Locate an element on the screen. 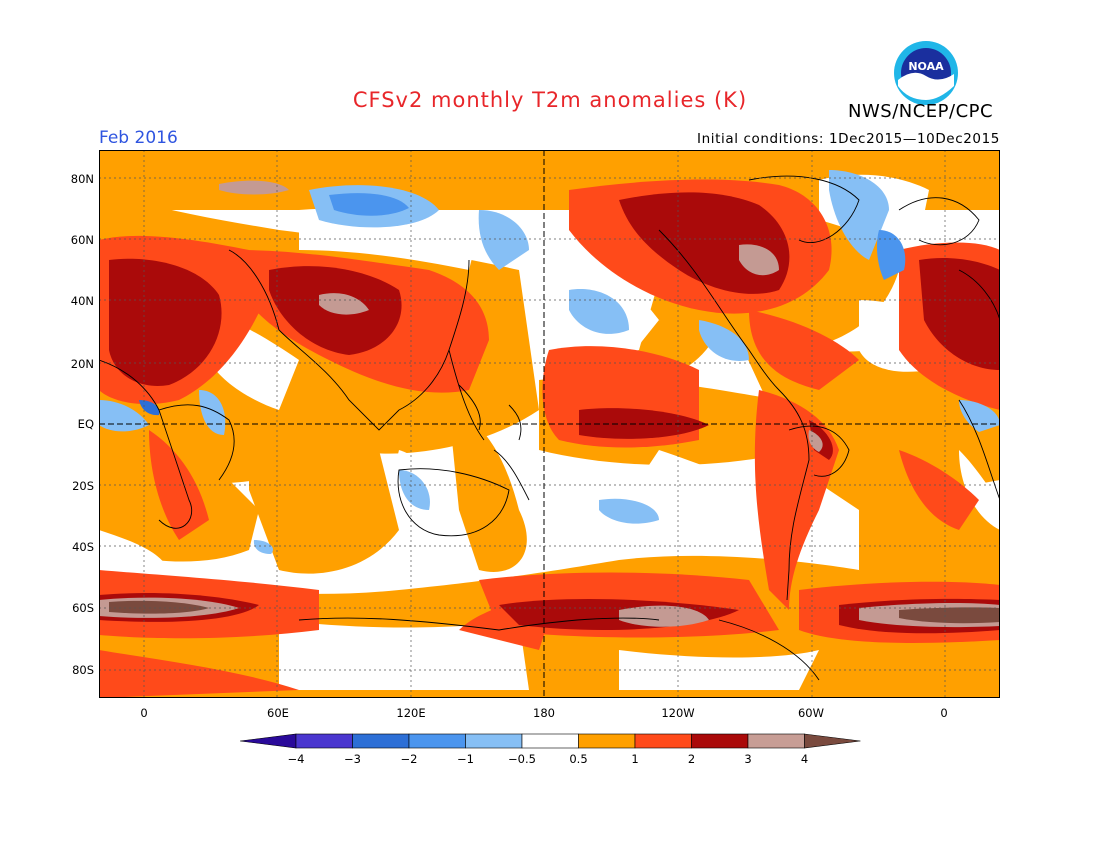 This screenshot has height=850, width=1100. colorbar-tick-label: 2 is located at coordinates (691, 759).